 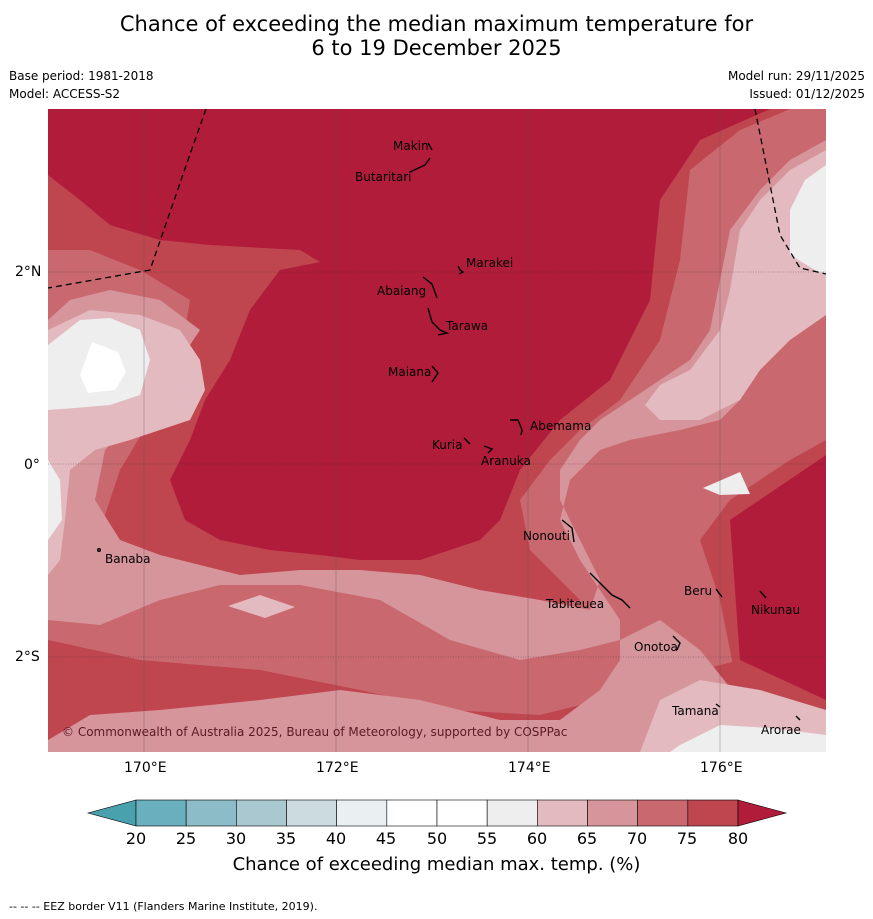 What do you see at coordinates (437, 838) in the screenshot?
I see `cb-tick-50: 50` at bounding box center [437, 838].